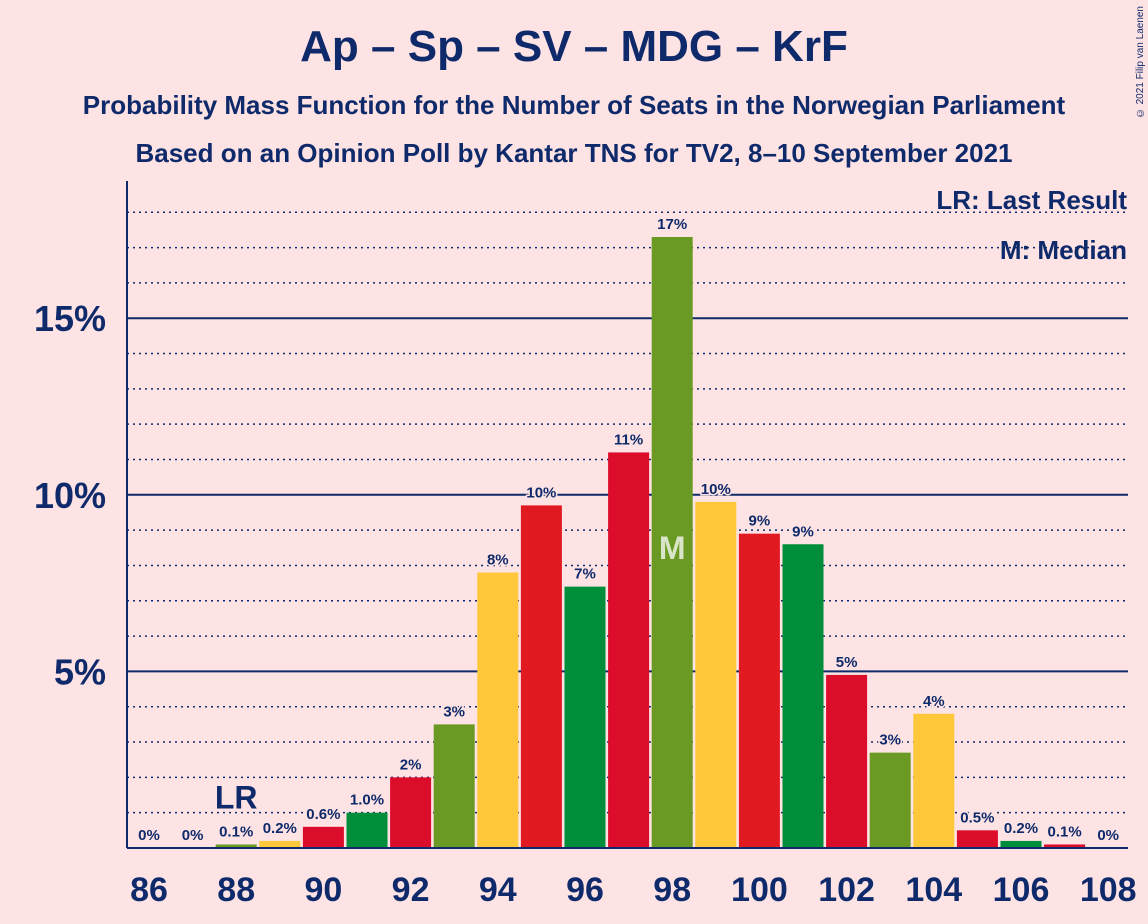  I want to click on x-tick-label: 102, so click(846, 890).